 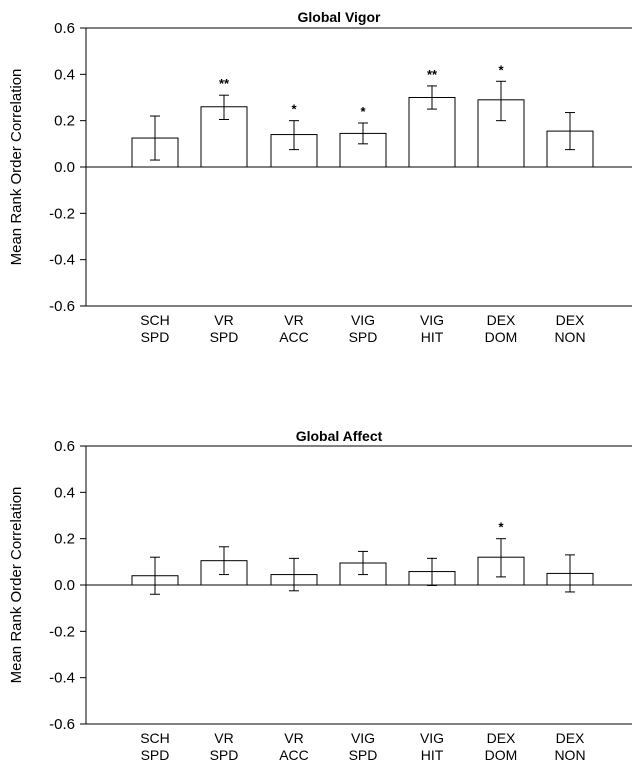 I want to click on bar, so click(x=363, y=150).